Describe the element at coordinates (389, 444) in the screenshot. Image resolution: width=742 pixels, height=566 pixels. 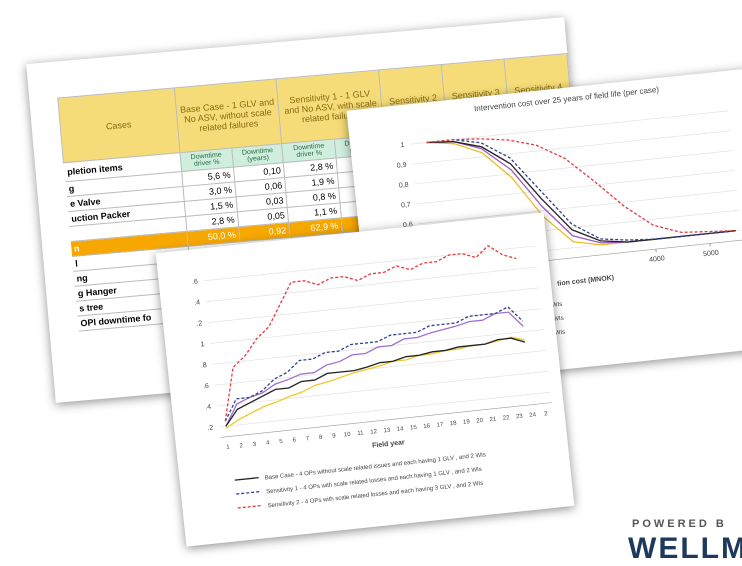
I see `x-axis-label: Field year` at that location.